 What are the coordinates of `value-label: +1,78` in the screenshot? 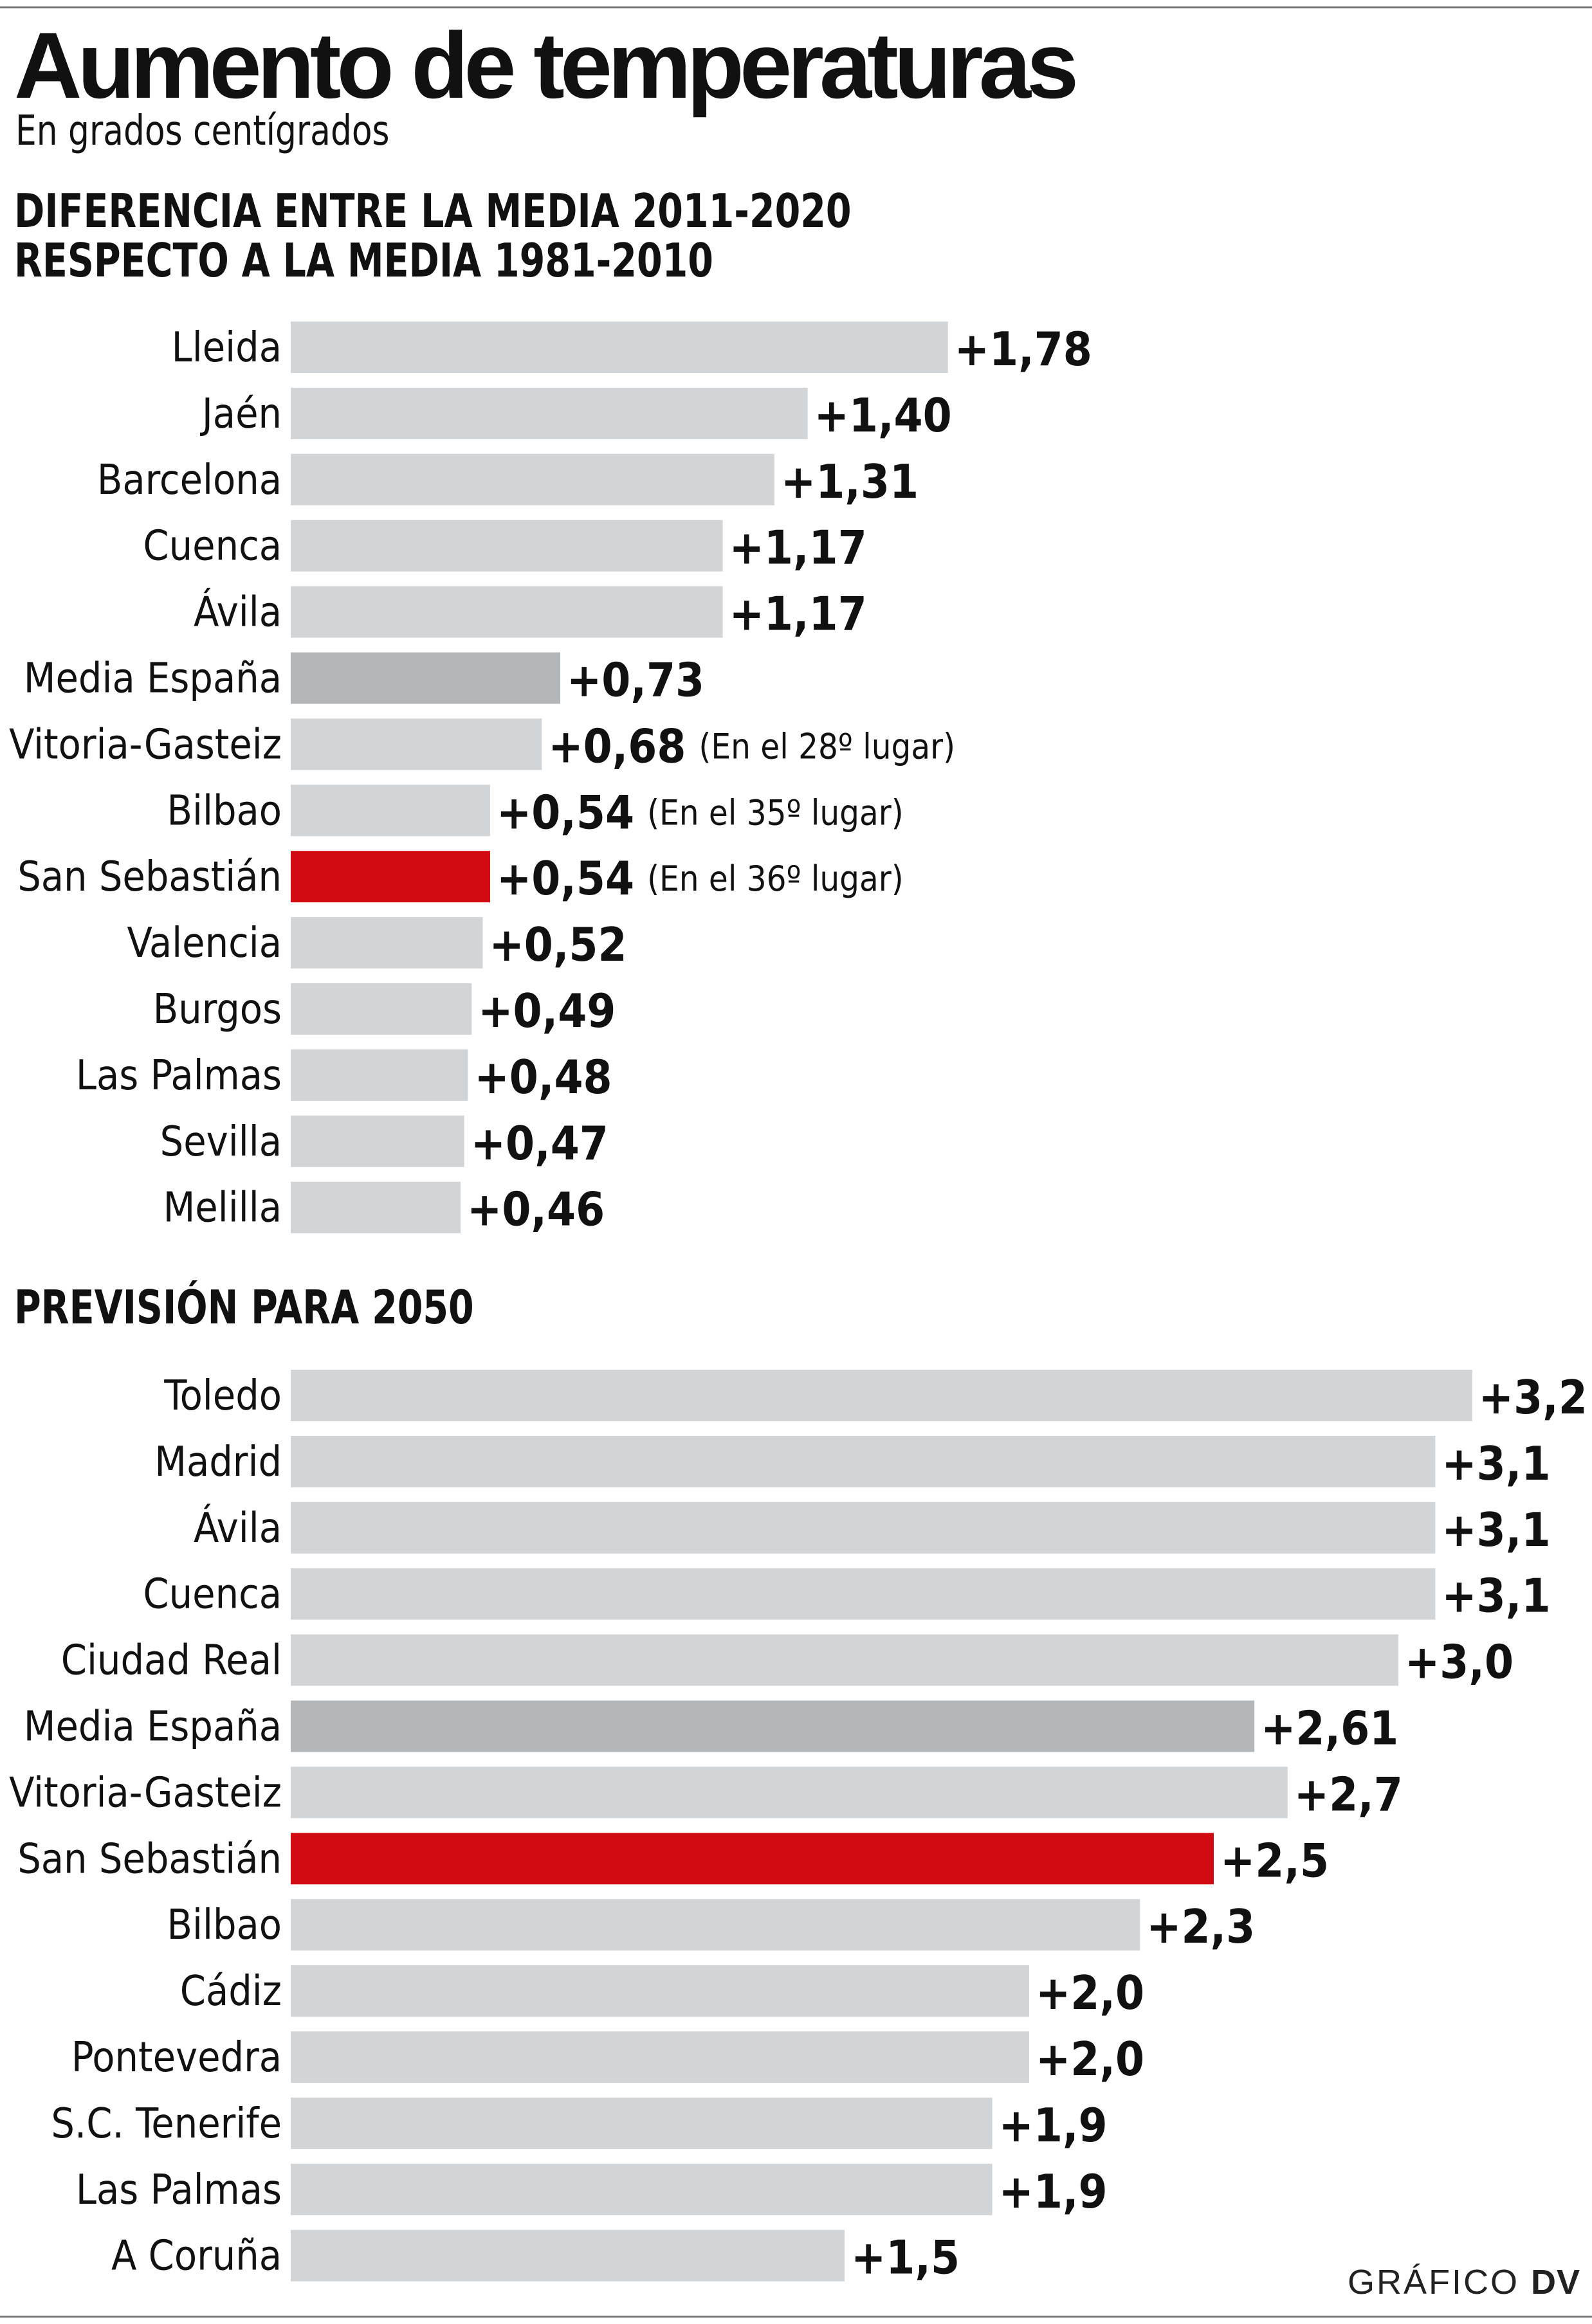 It's located at (1023, 349).